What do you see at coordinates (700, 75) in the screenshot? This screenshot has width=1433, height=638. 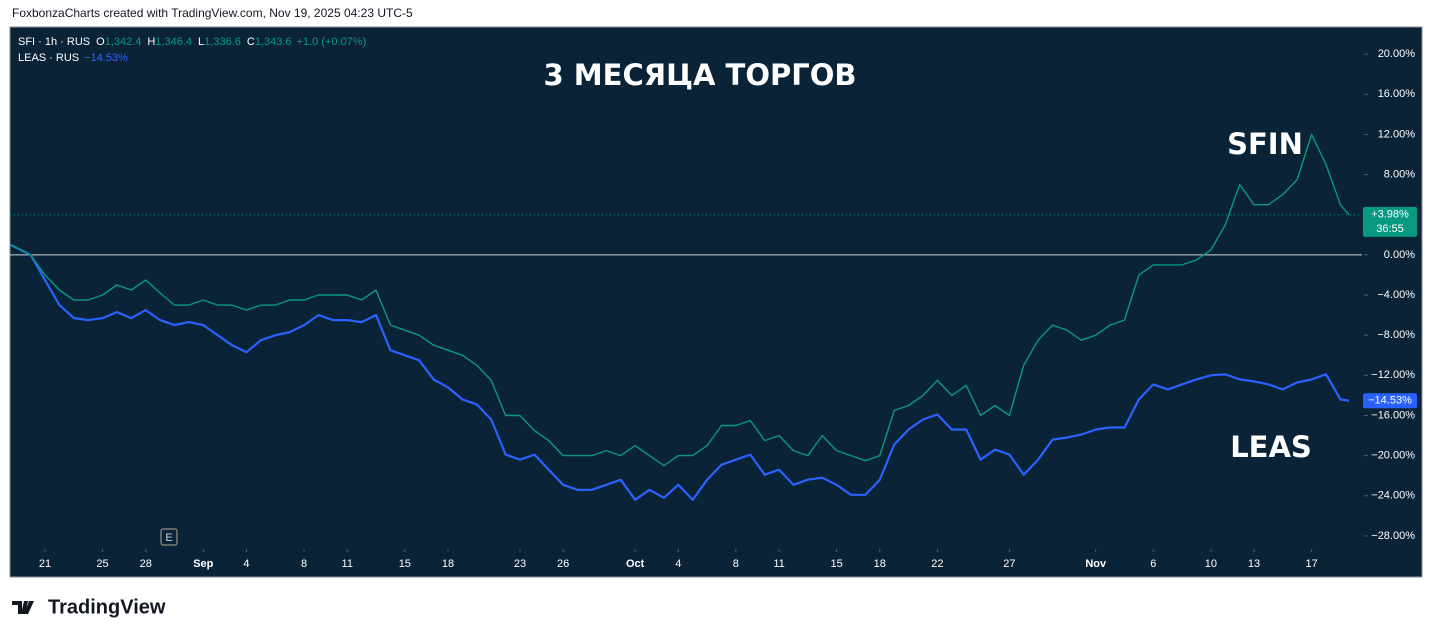 I see `chart-title: 3 МЕСЯЦА ТОРГОВ` at bounding box center [700, 75].